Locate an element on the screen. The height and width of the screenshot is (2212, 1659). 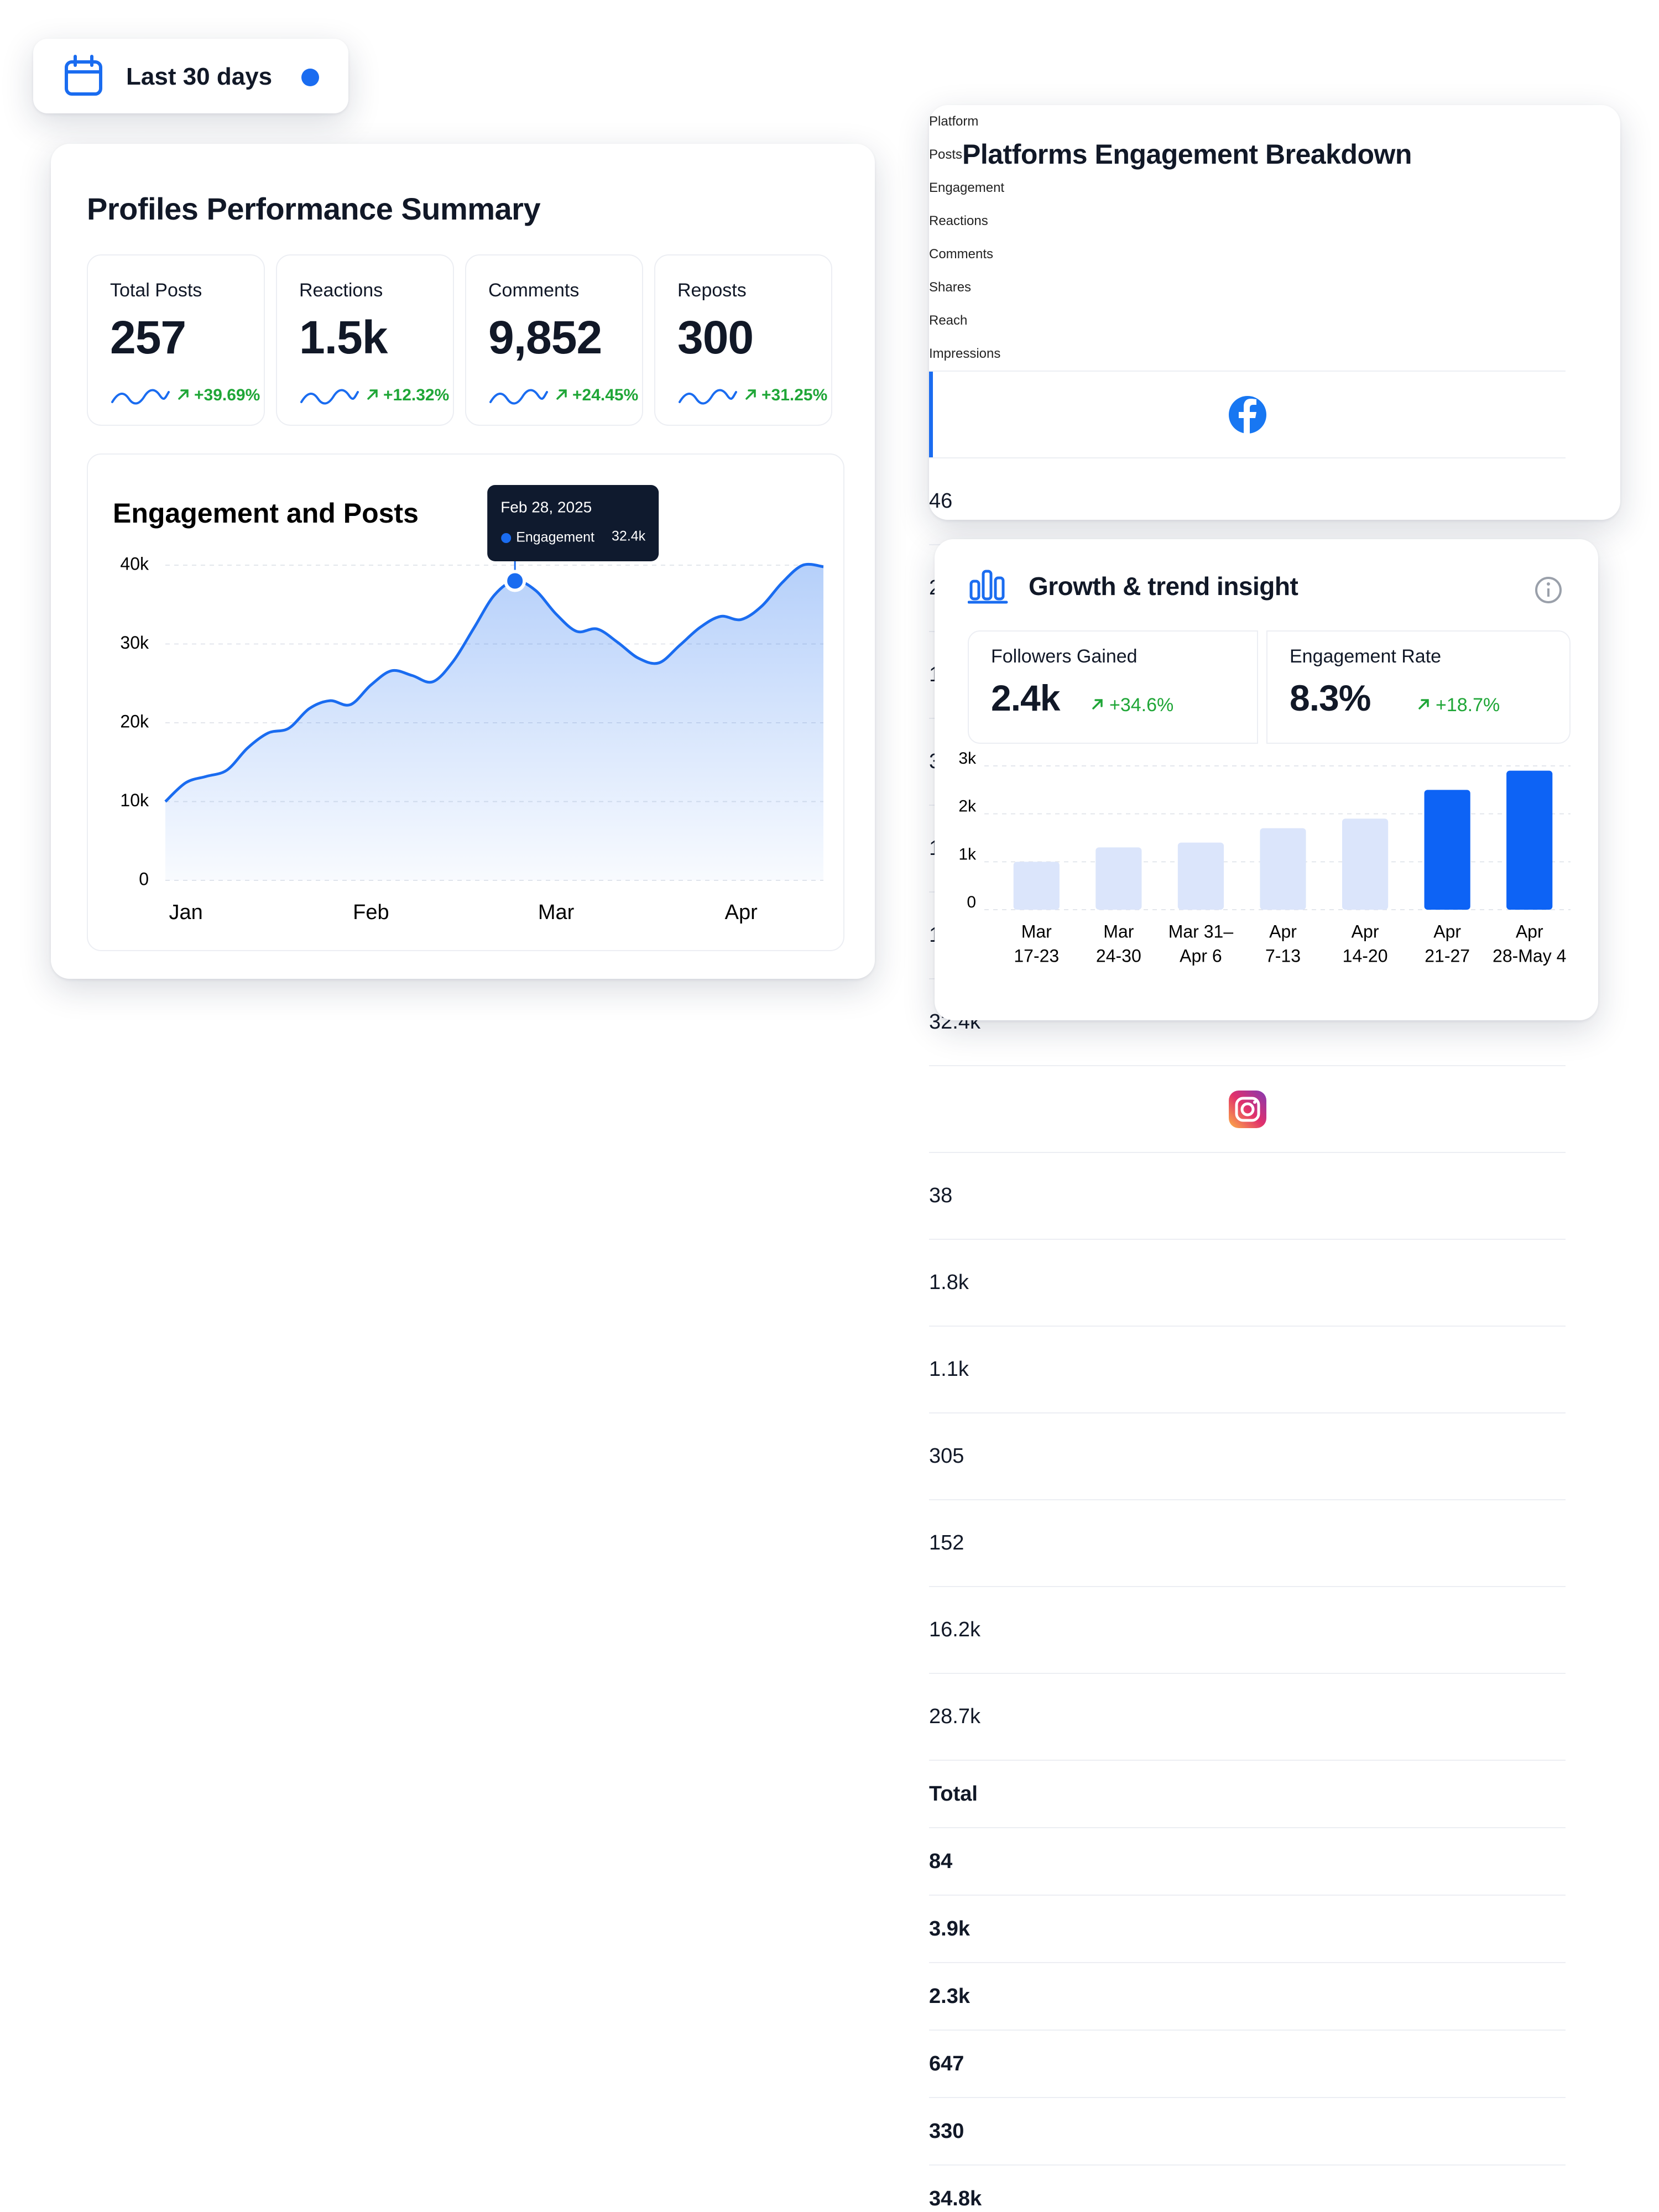
info-icon is located at coordinates (1549, 590).